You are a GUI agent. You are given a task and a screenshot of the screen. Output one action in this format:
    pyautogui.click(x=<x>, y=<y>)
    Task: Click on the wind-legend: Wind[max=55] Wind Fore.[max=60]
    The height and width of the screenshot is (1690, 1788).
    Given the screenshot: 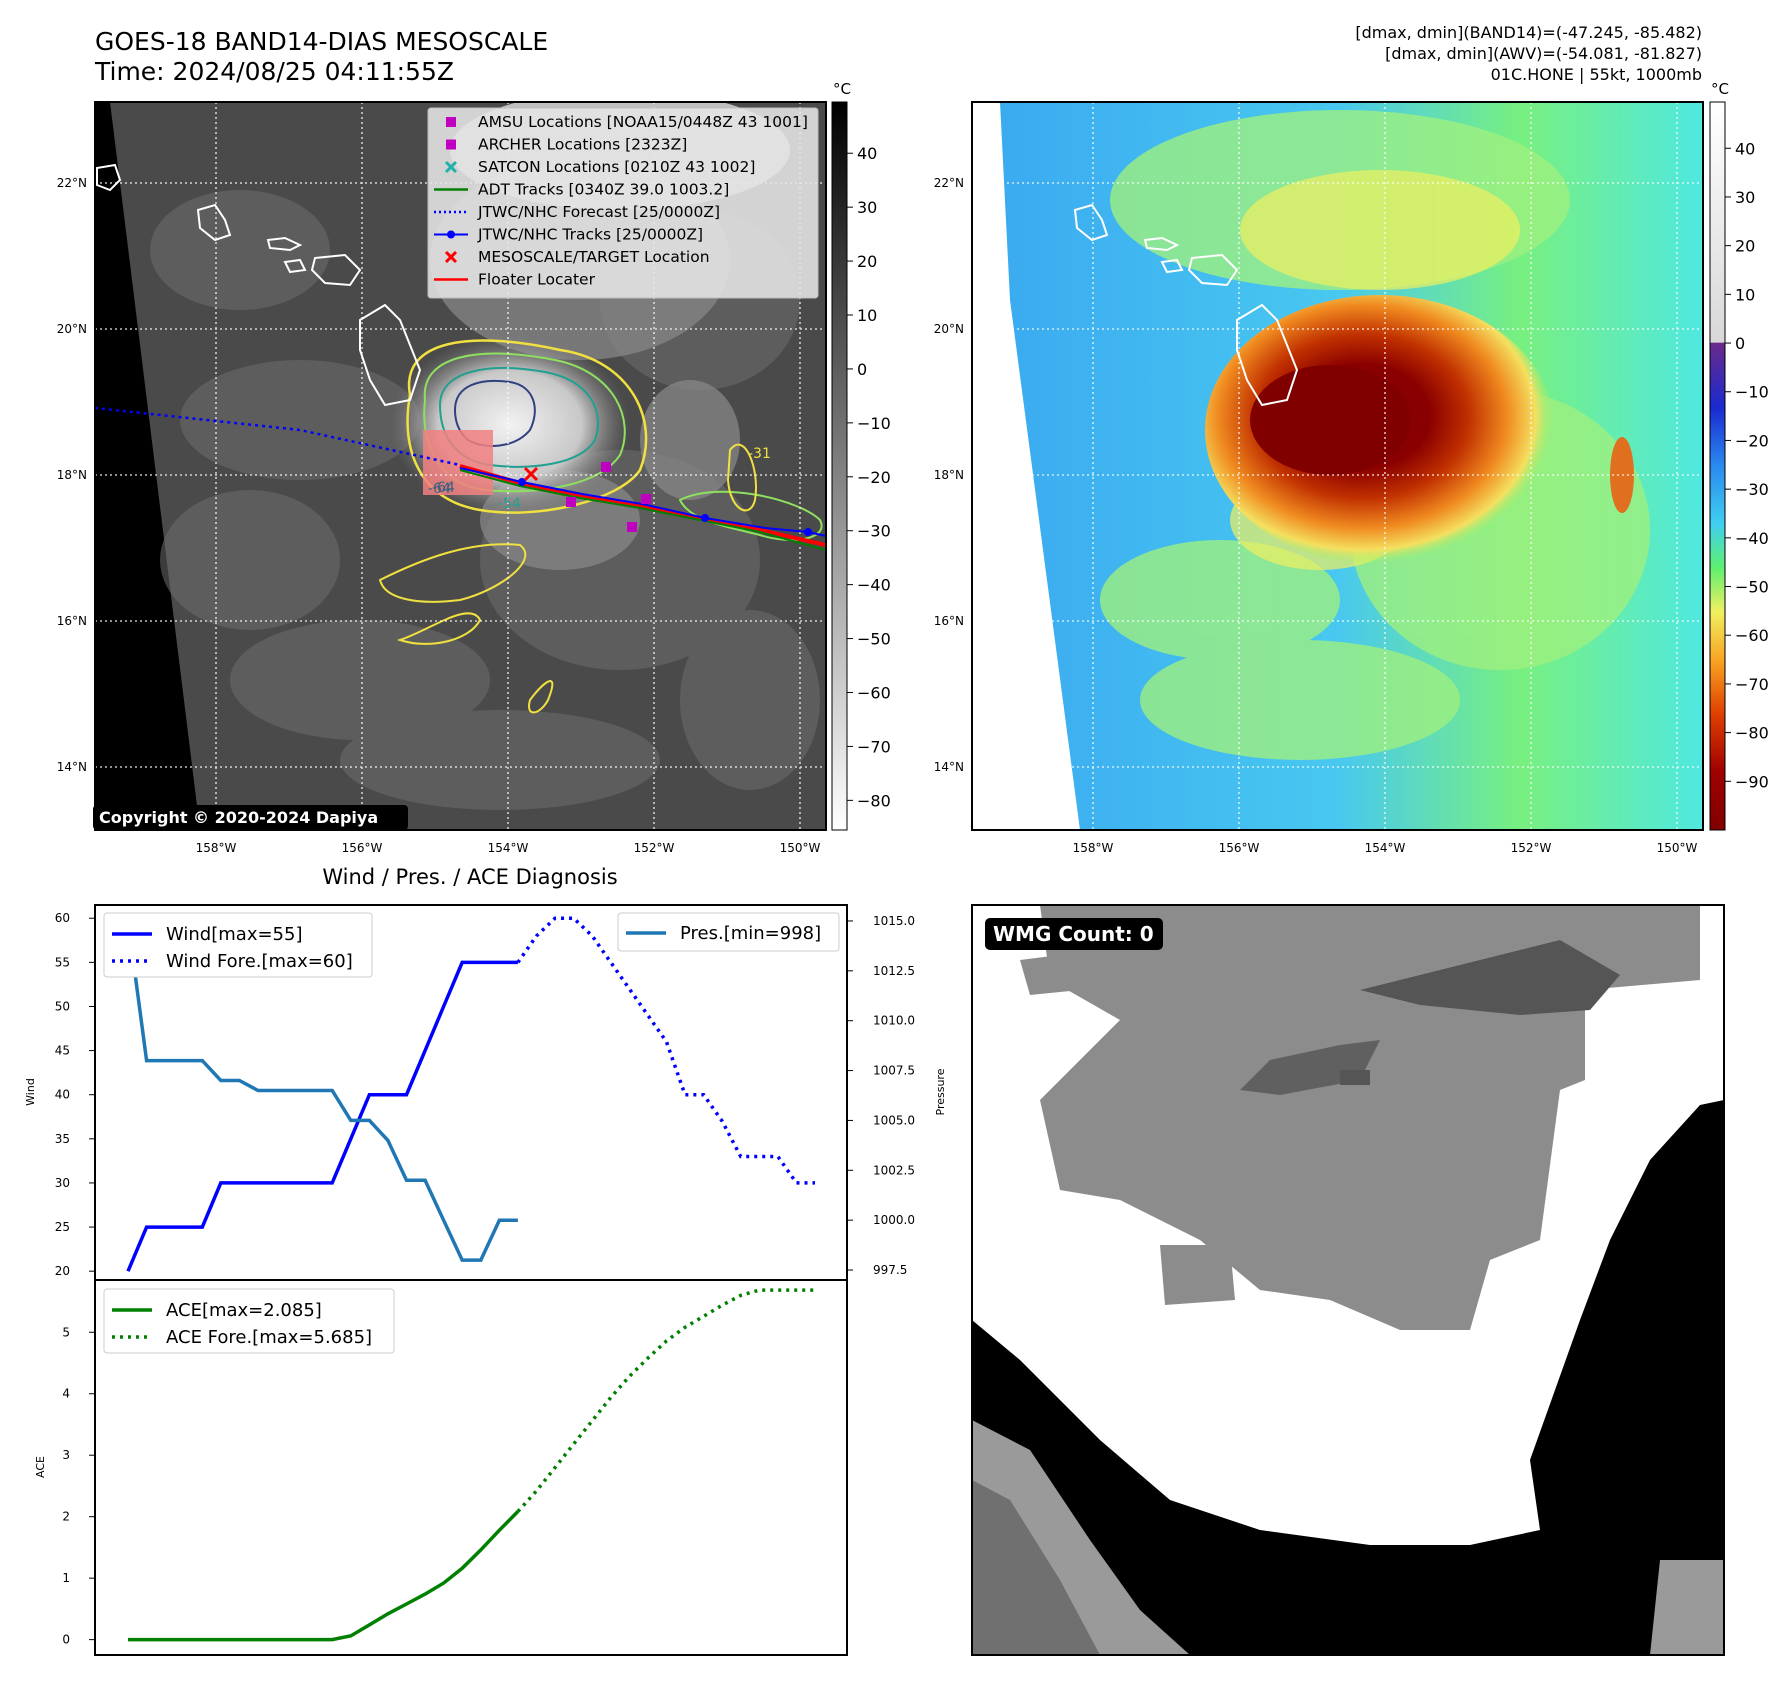 What is the action you would take?
    pyautogui.click(x=238, y=945)
    